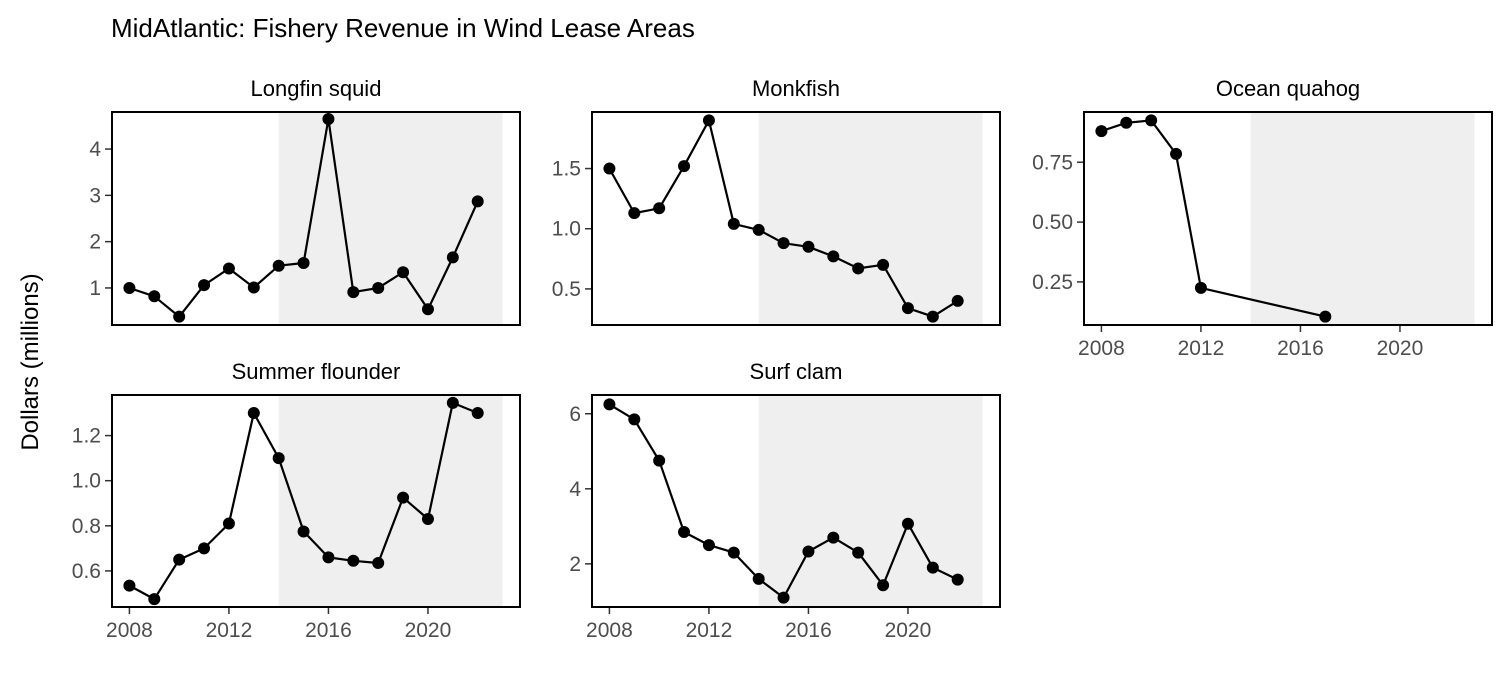 This screenshot has height=680, width=1512. I want to click on panel-border-longfin-squid, so click(316, 218).